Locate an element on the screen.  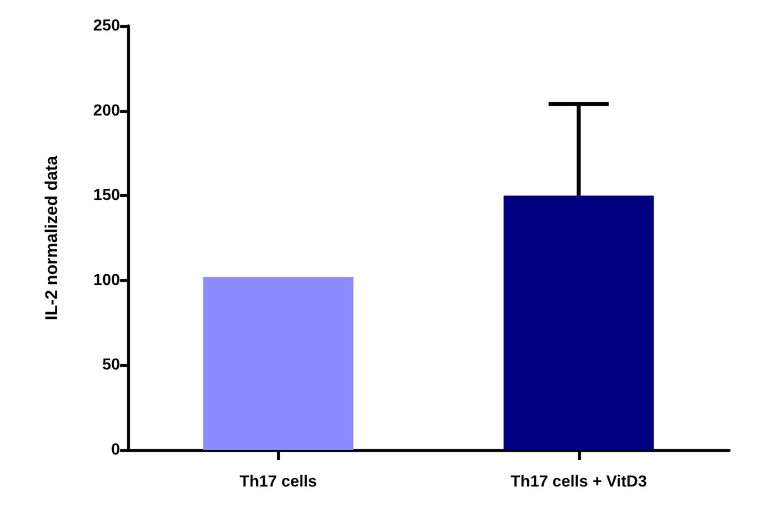
y-tick-label: 100 is located at coordinates (106, 280).